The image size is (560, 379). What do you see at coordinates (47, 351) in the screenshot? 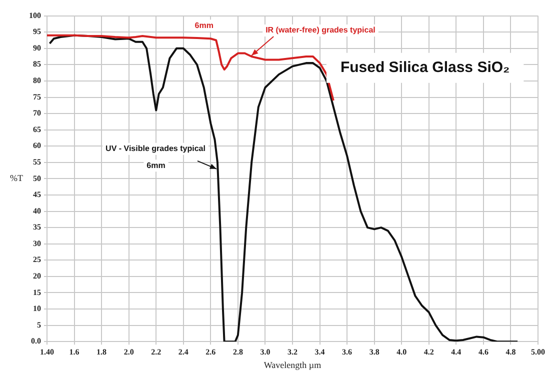
I see `x-tick-label: 1.40` at bounding box center [47, 351].